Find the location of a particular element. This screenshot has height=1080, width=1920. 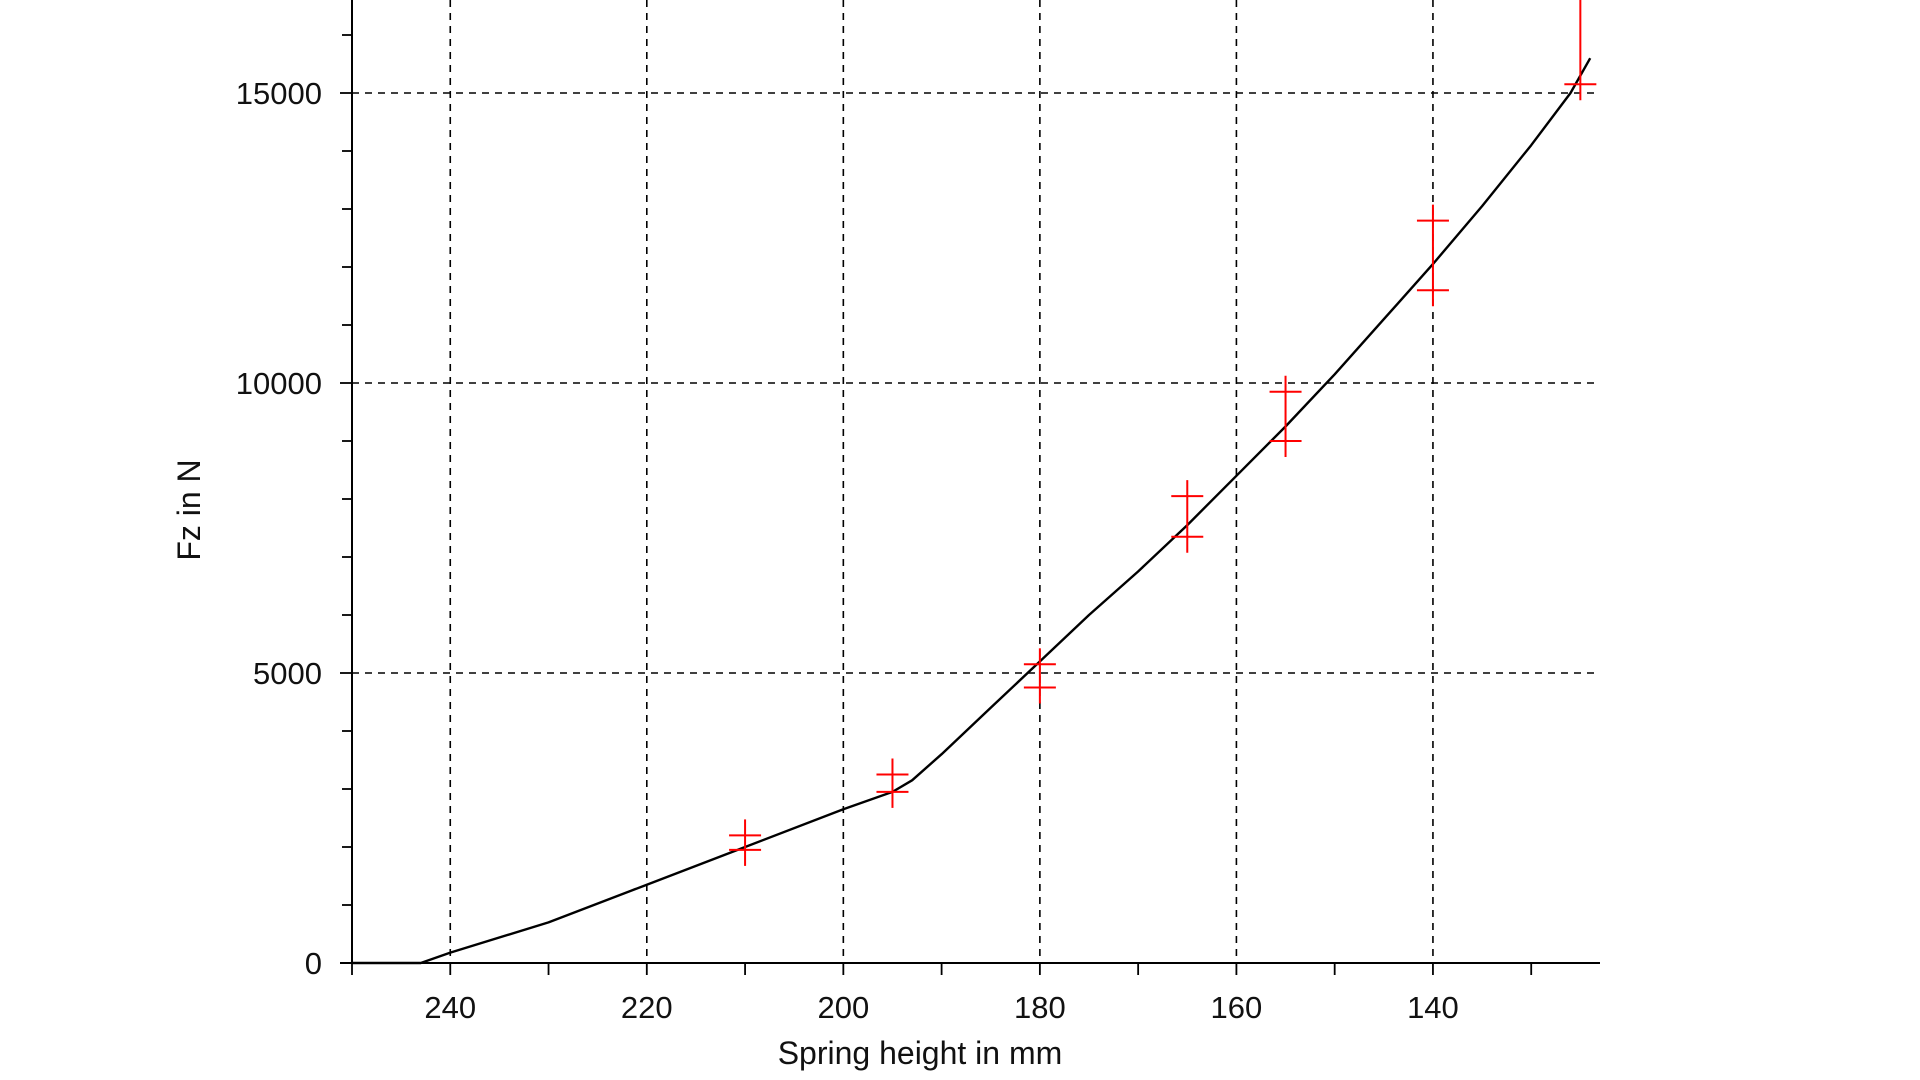

x-axis-title: Spring height in mm is located at coordinates (920, 1053).